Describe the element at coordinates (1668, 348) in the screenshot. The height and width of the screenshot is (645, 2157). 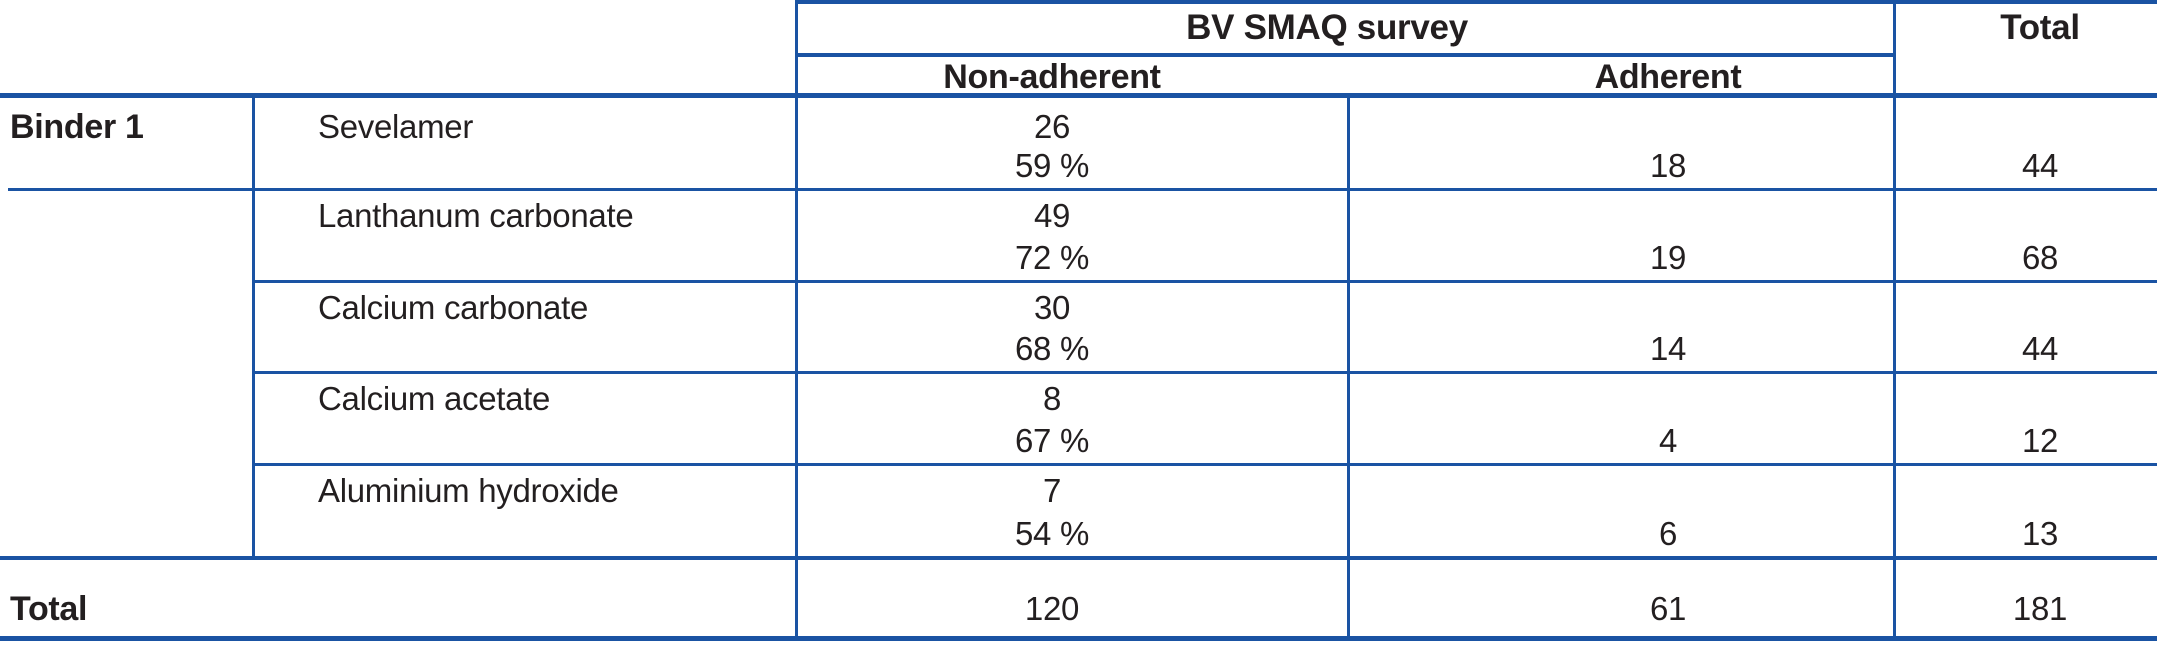
I see `adherent-count: 14` at that location.